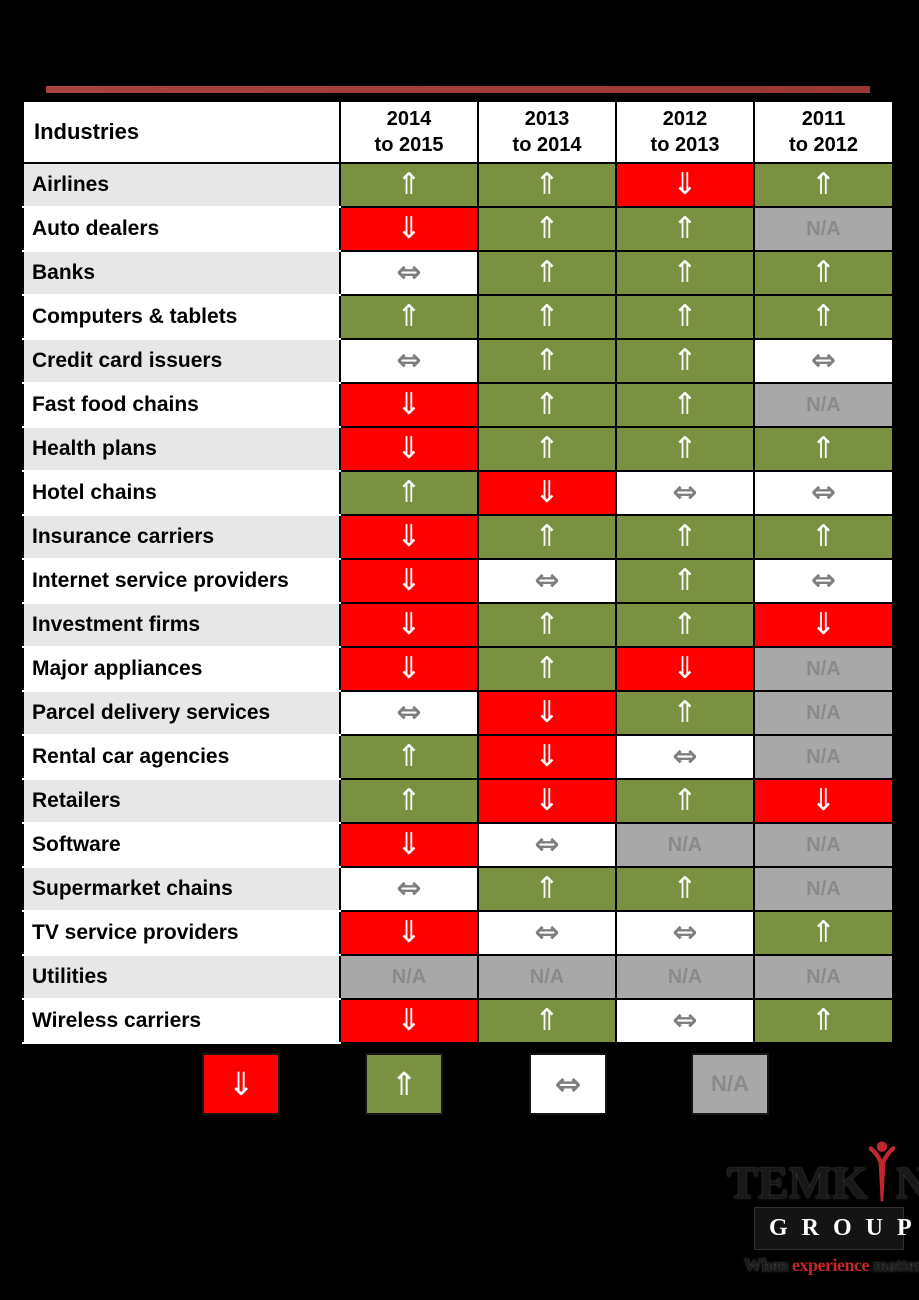  Describe the element at coordinates (181, 669) in the screenshot. I see `industry-label: Major appliances` at that location.